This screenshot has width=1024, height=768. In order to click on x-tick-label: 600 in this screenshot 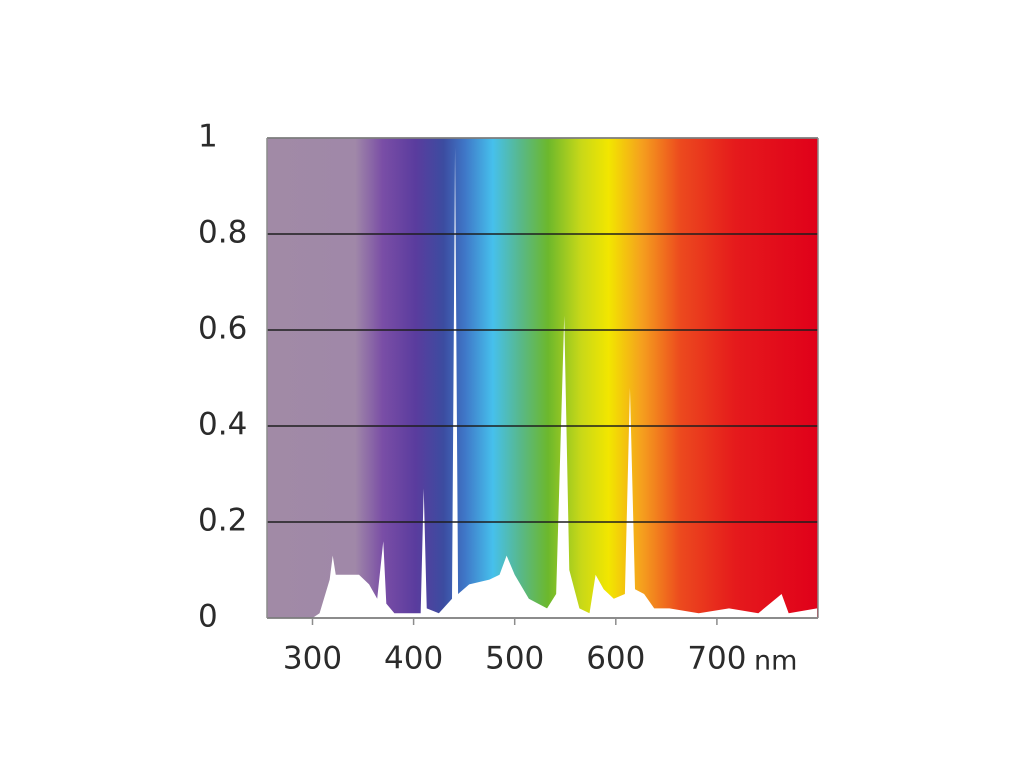, I will do `click(615, 659)`.